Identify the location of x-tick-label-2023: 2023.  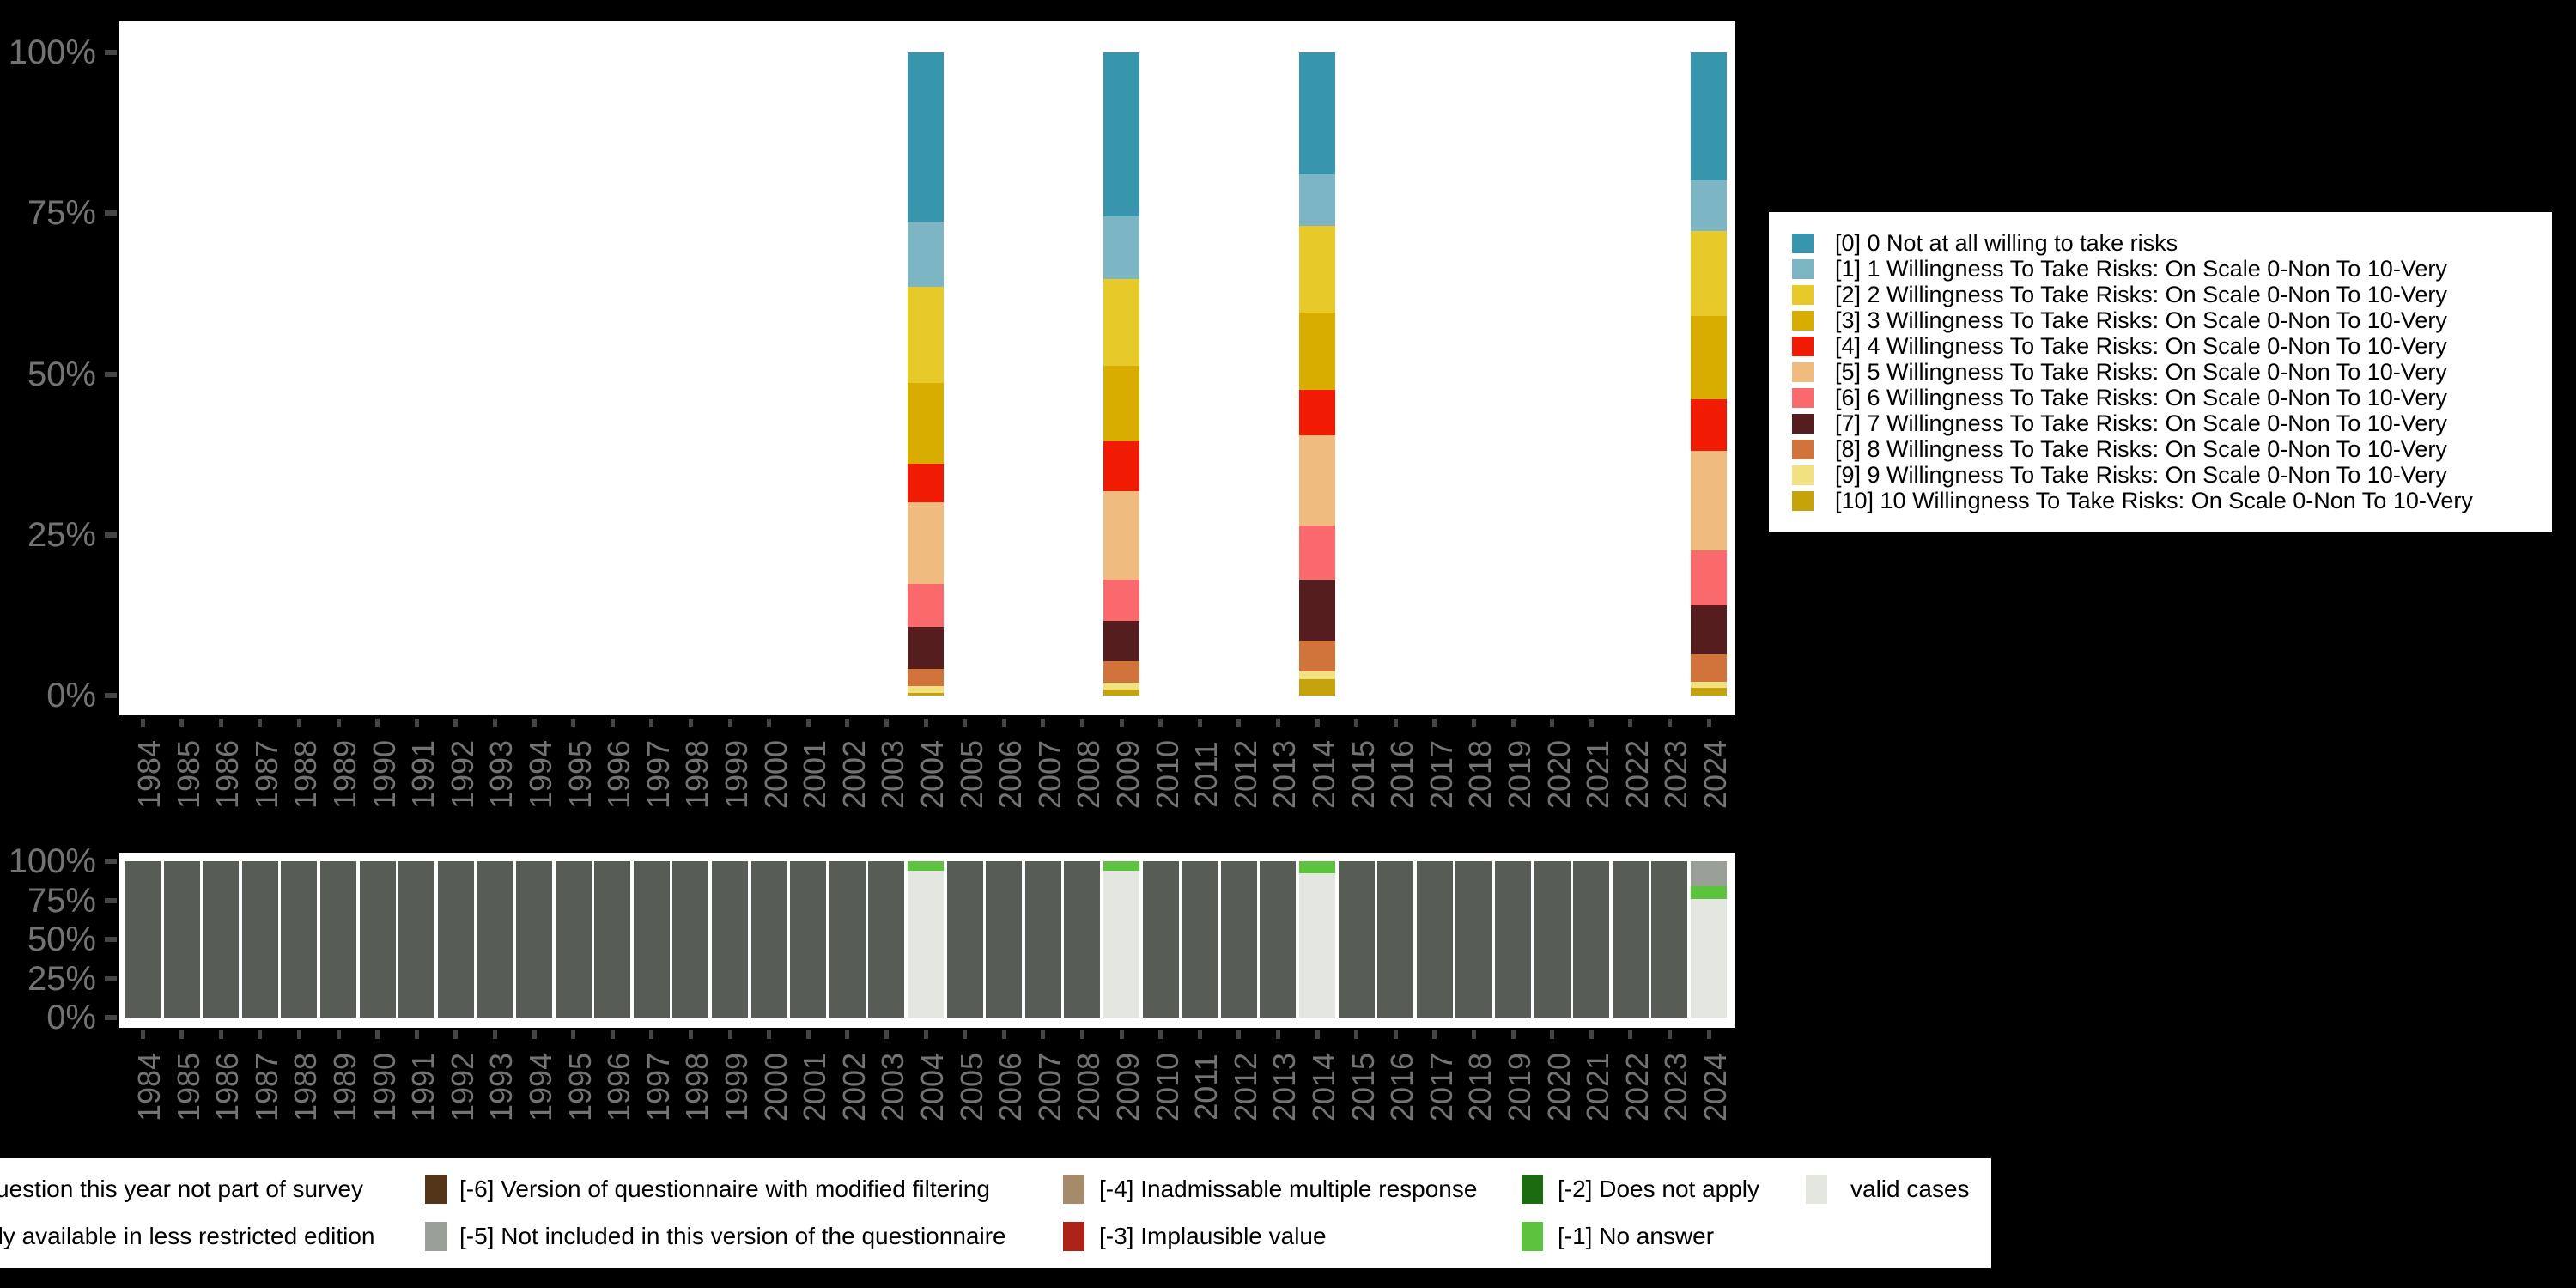
(1676, 1087).